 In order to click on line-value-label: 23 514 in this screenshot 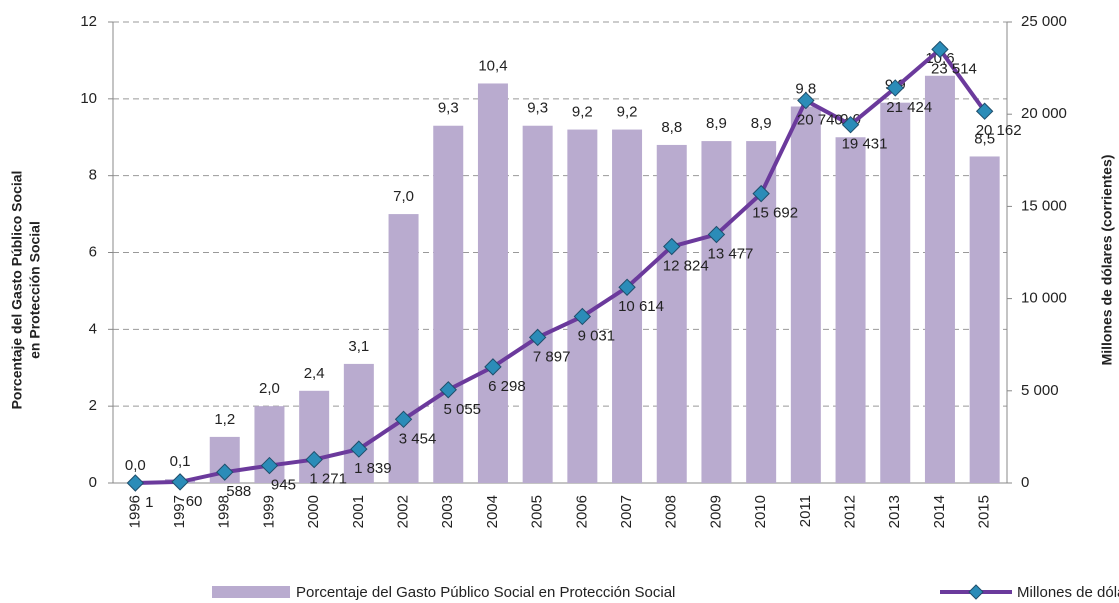, I will do `click(954, 68)`.